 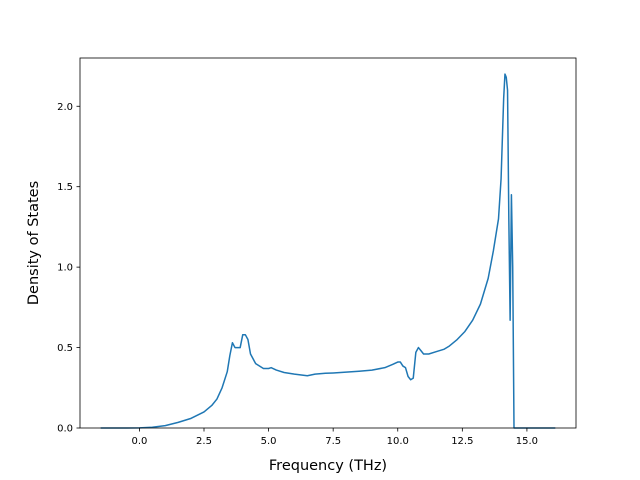 What do you see at coordinates (462, 441) in the screenshot?
I see `x-tick-label: 12.5` at bounding box center [462, 441].